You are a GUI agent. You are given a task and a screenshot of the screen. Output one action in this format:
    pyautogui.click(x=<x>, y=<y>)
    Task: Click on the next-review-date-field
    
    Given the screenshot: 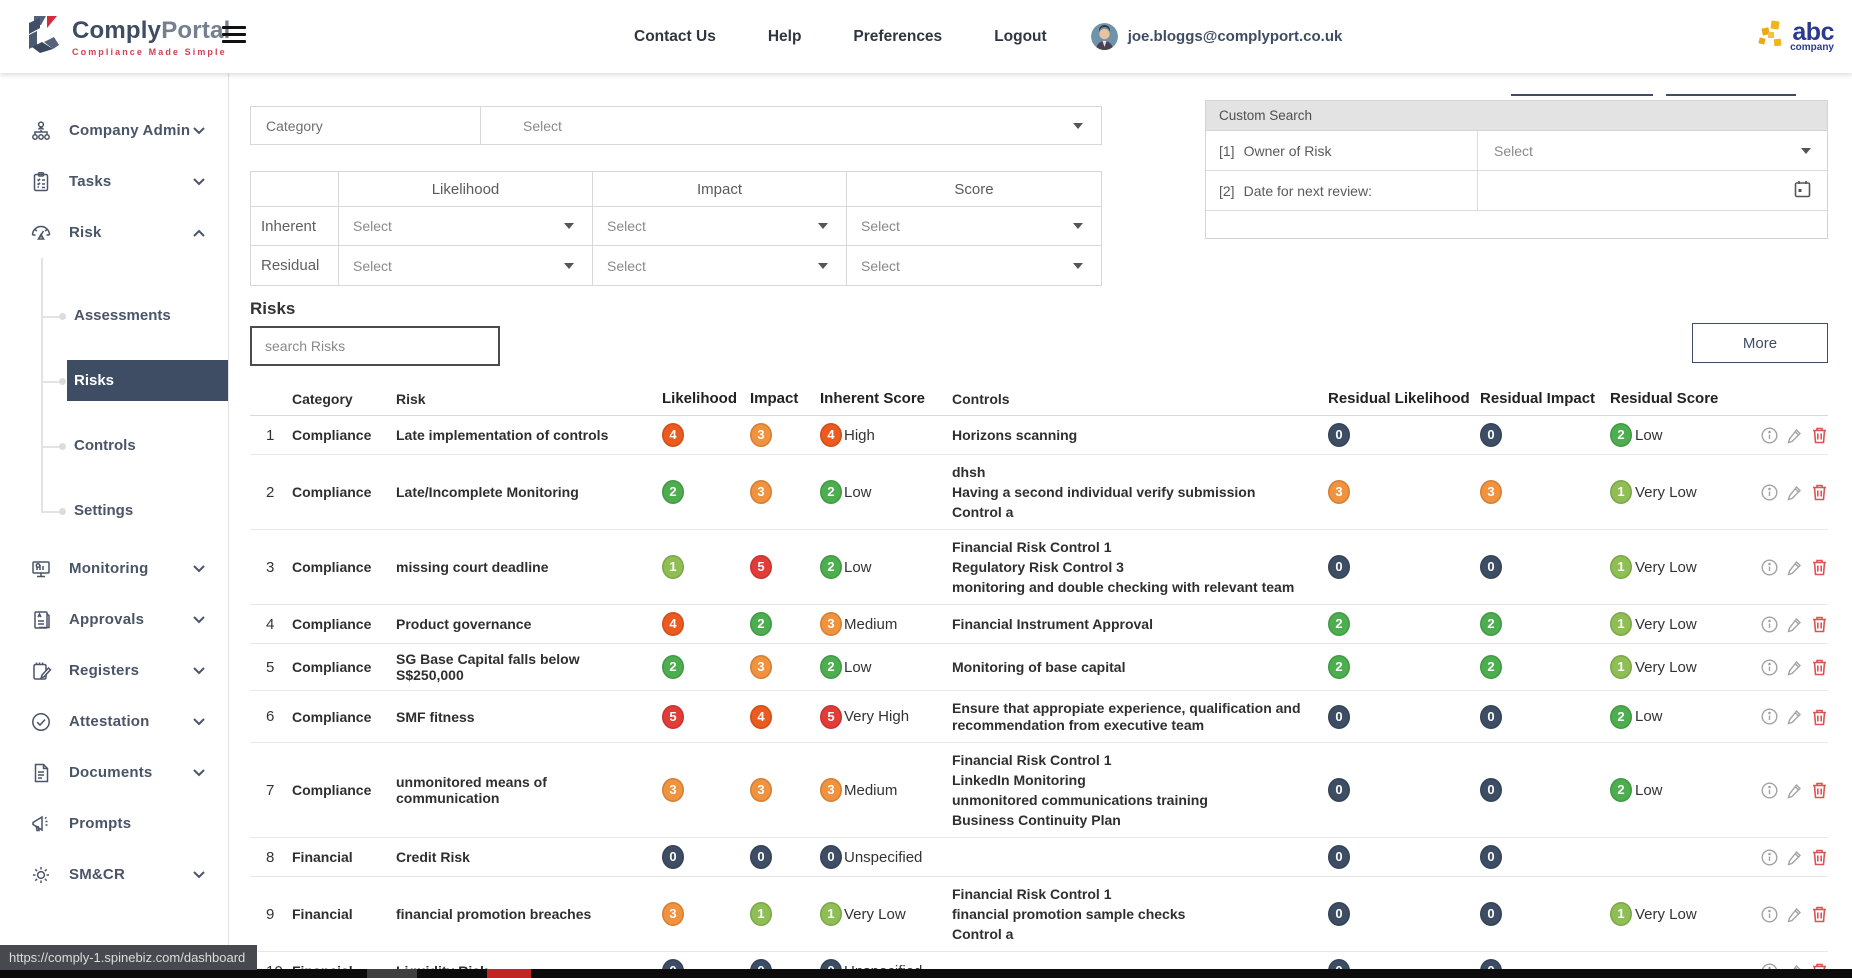 What is the action you would take?
    pyautogui.click(x=1652, y=190)
    